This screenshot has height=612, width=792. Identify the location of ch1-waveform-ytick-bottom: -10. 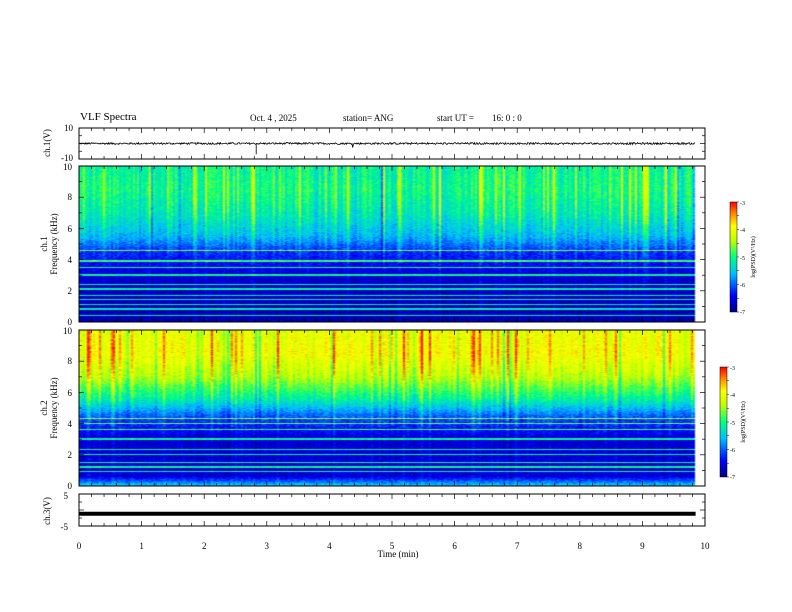
(67, 158).